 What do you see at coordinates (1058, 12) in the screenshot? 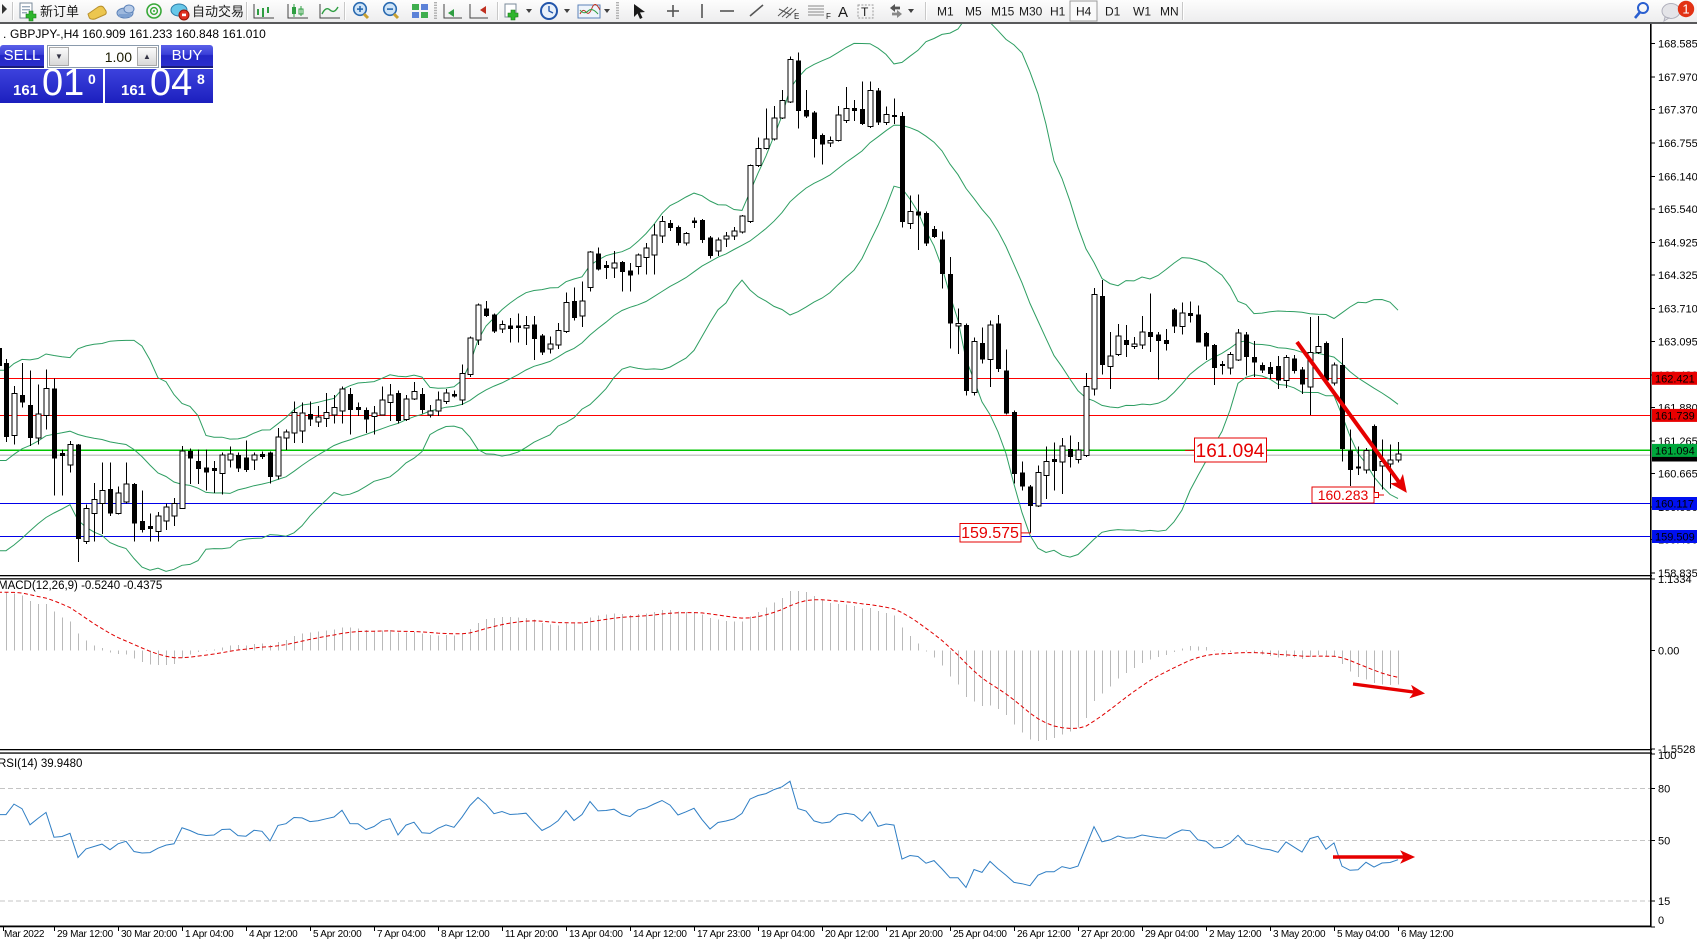
I see `svg-text: H1` at bounding box center [1058, 12].